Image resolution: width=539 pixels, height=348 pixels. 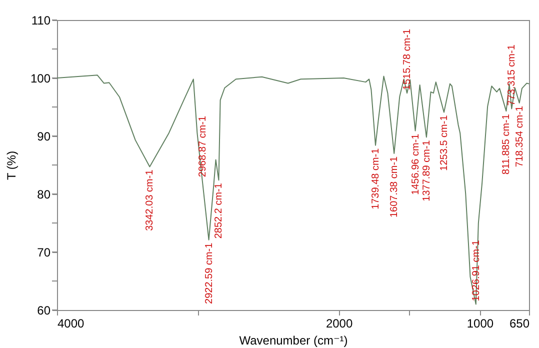 I want to click on y-tick-label: 90, so click(x=44, y=137).